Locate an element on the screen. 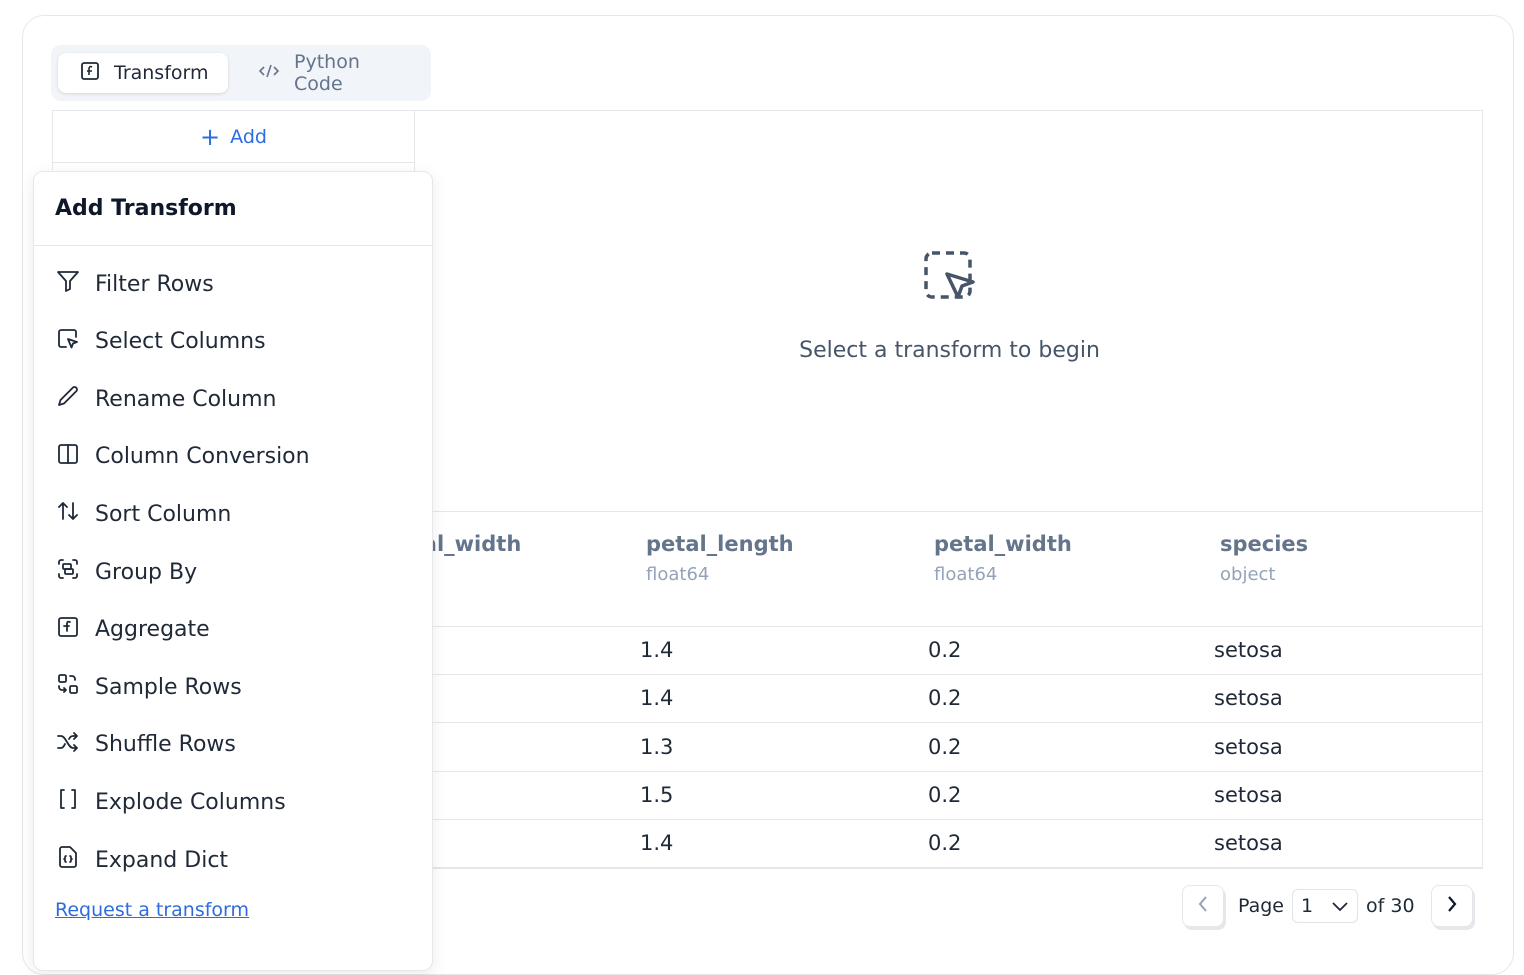  transform-option-filter-rows: Filter Rows is located at coordinates (134, 284).